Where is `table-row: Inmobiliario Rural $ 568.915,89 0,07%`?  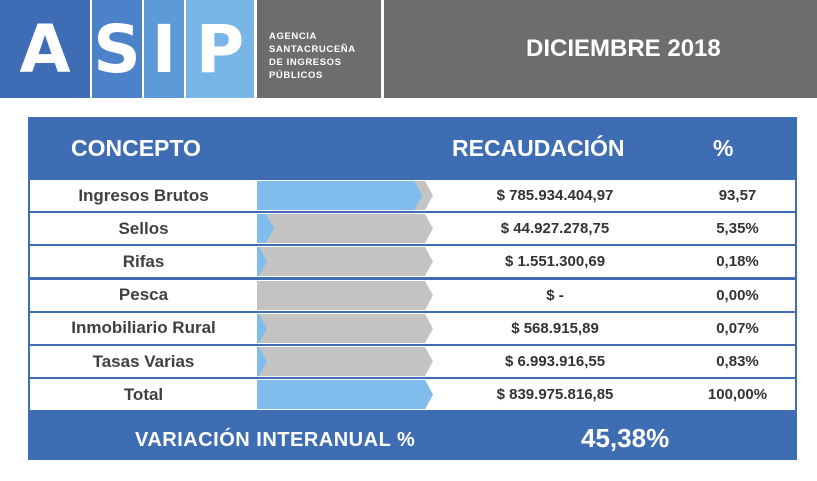 table-row: Inmobiliario Rural $ 568.915,89 0,07% is located at coordinates (412, 328).